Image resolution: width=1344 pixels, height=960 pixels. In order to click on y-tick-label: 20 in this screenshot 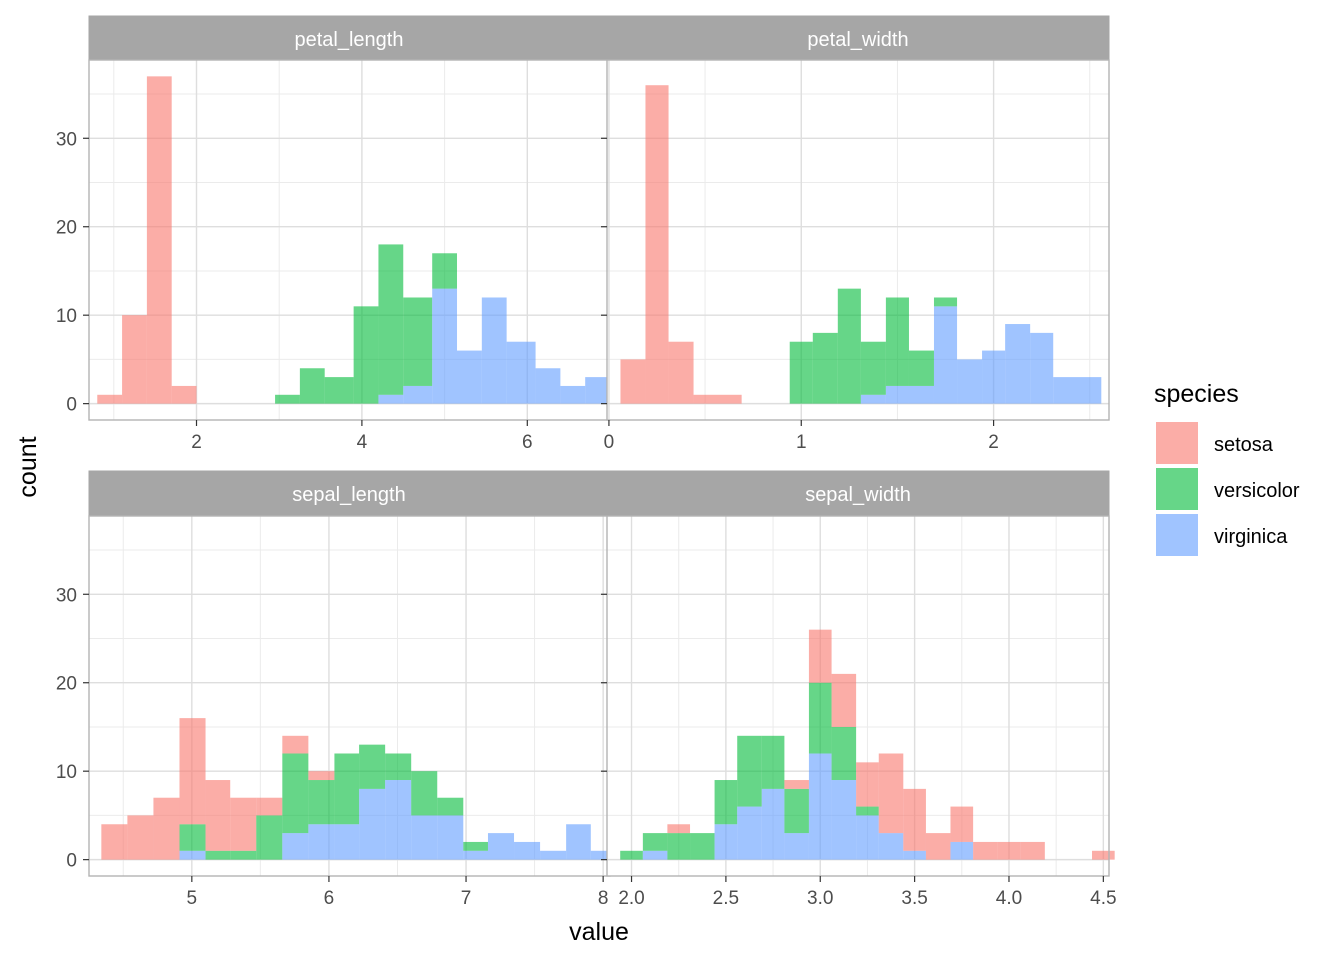, I will do `click(66, 684)`.